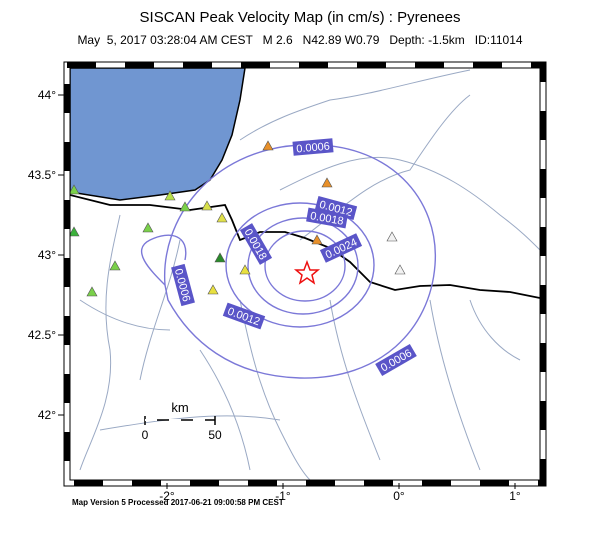 This screenshot has width=595, height=547. I want to click on lat-tick-label: 42°, so click(47, 415).